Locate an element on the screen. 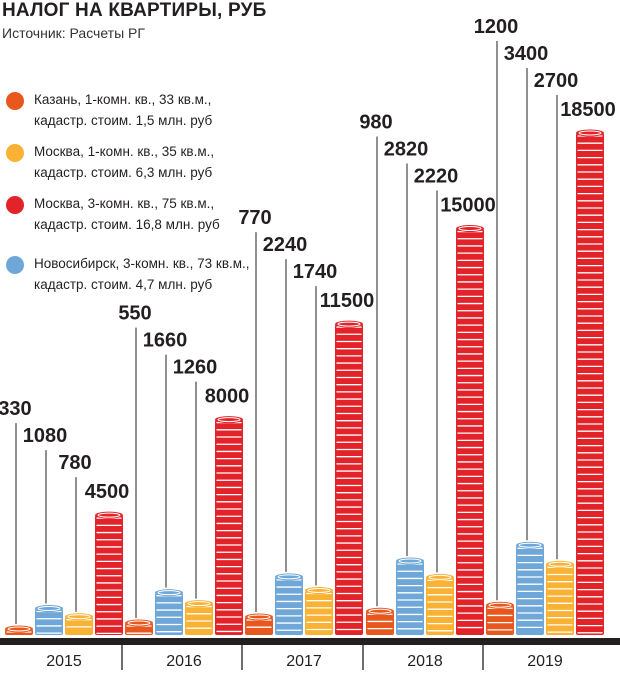 The width and height of the screenshot is (620, 698). data-label: 2220 is located at coordinates (436, 177).